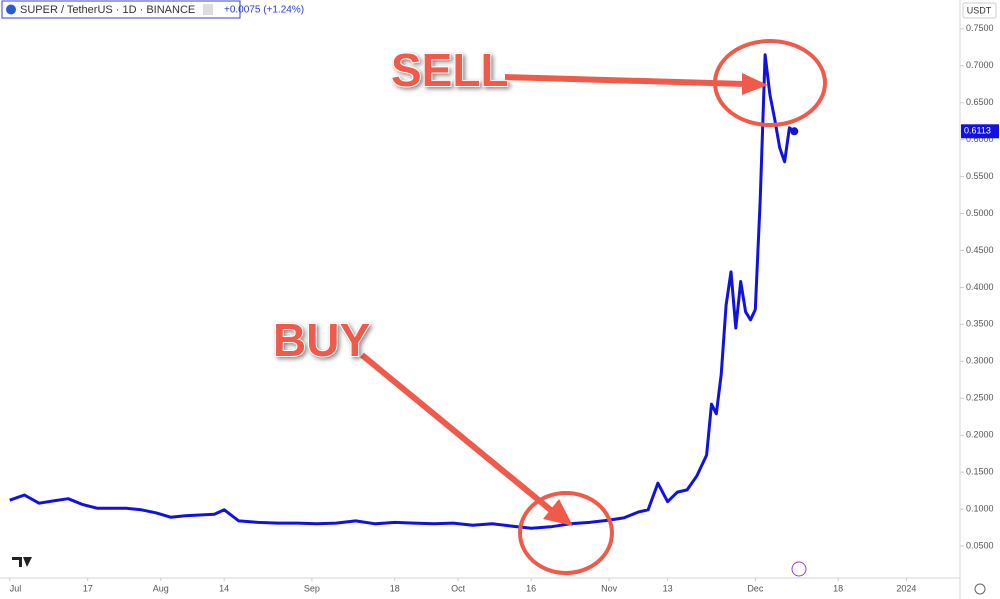  Describe the element at coordinates (224, 588) in the screenshot. I see `x-tick-label: 14` at that location.